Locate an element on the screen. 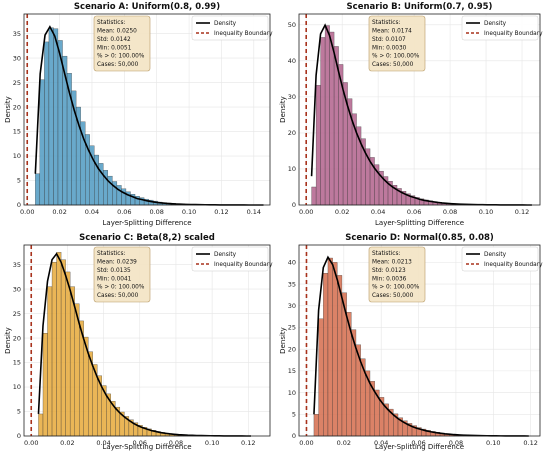 This screenshot has height=457, width=550. chart-title: Scenario D: Normal(0.85, 0.08) is located at coordinates (419, 238).